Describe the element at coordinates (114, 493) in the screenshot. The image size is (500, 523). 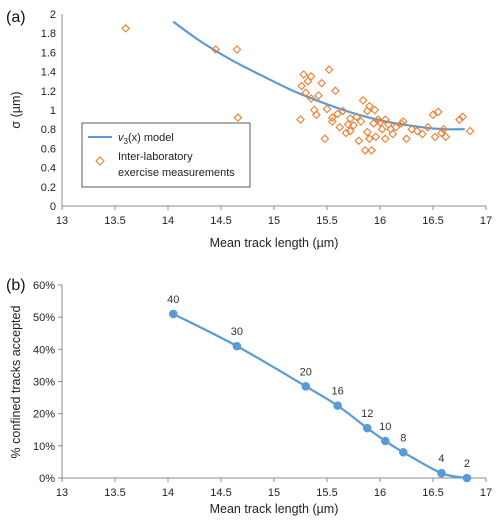
I see `x-tick-label: 13.5` at that location.